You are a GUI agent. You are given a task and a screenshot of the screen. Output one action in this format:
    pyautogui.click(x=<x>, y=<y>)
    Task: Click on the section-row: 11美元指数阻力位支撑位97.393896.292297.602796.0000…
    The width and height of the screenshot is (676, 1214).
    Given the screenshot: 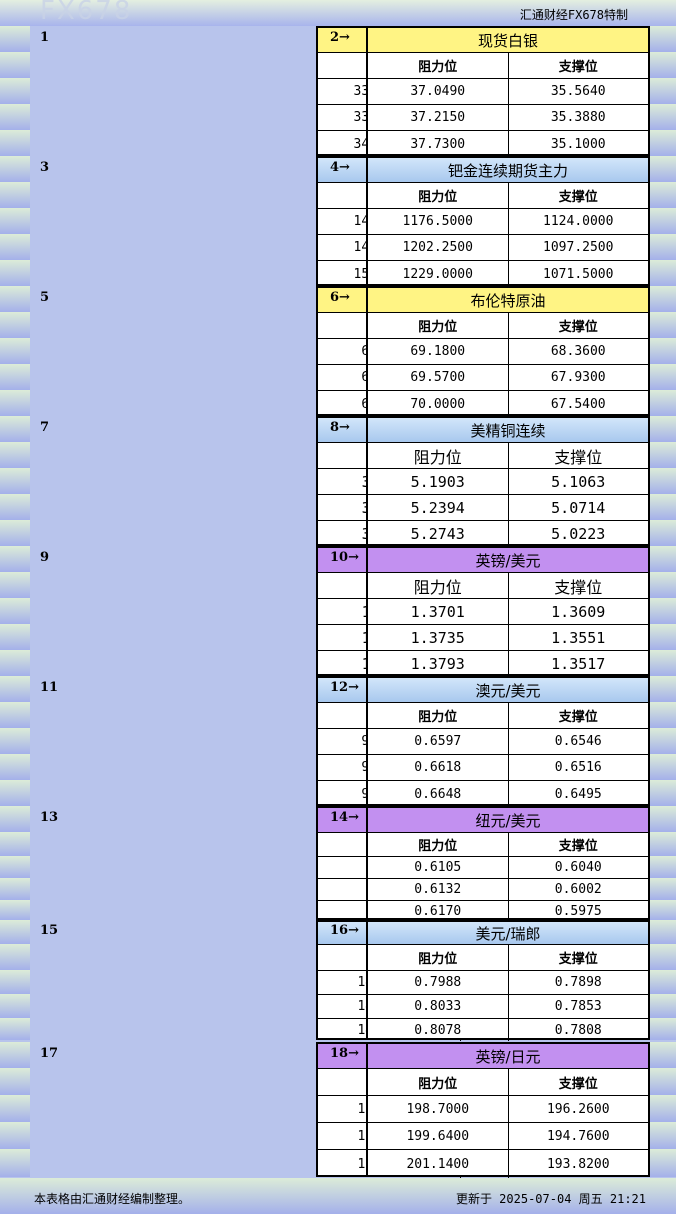 What is the action you would take?
    pyautogui.click(x=338, y=741)
    